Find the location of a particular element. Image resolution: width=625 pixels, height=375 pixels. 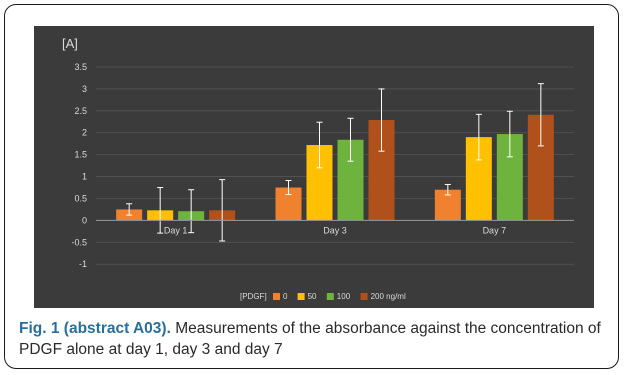

legend-title: [PDGF] is located at coordinates (253, 296).